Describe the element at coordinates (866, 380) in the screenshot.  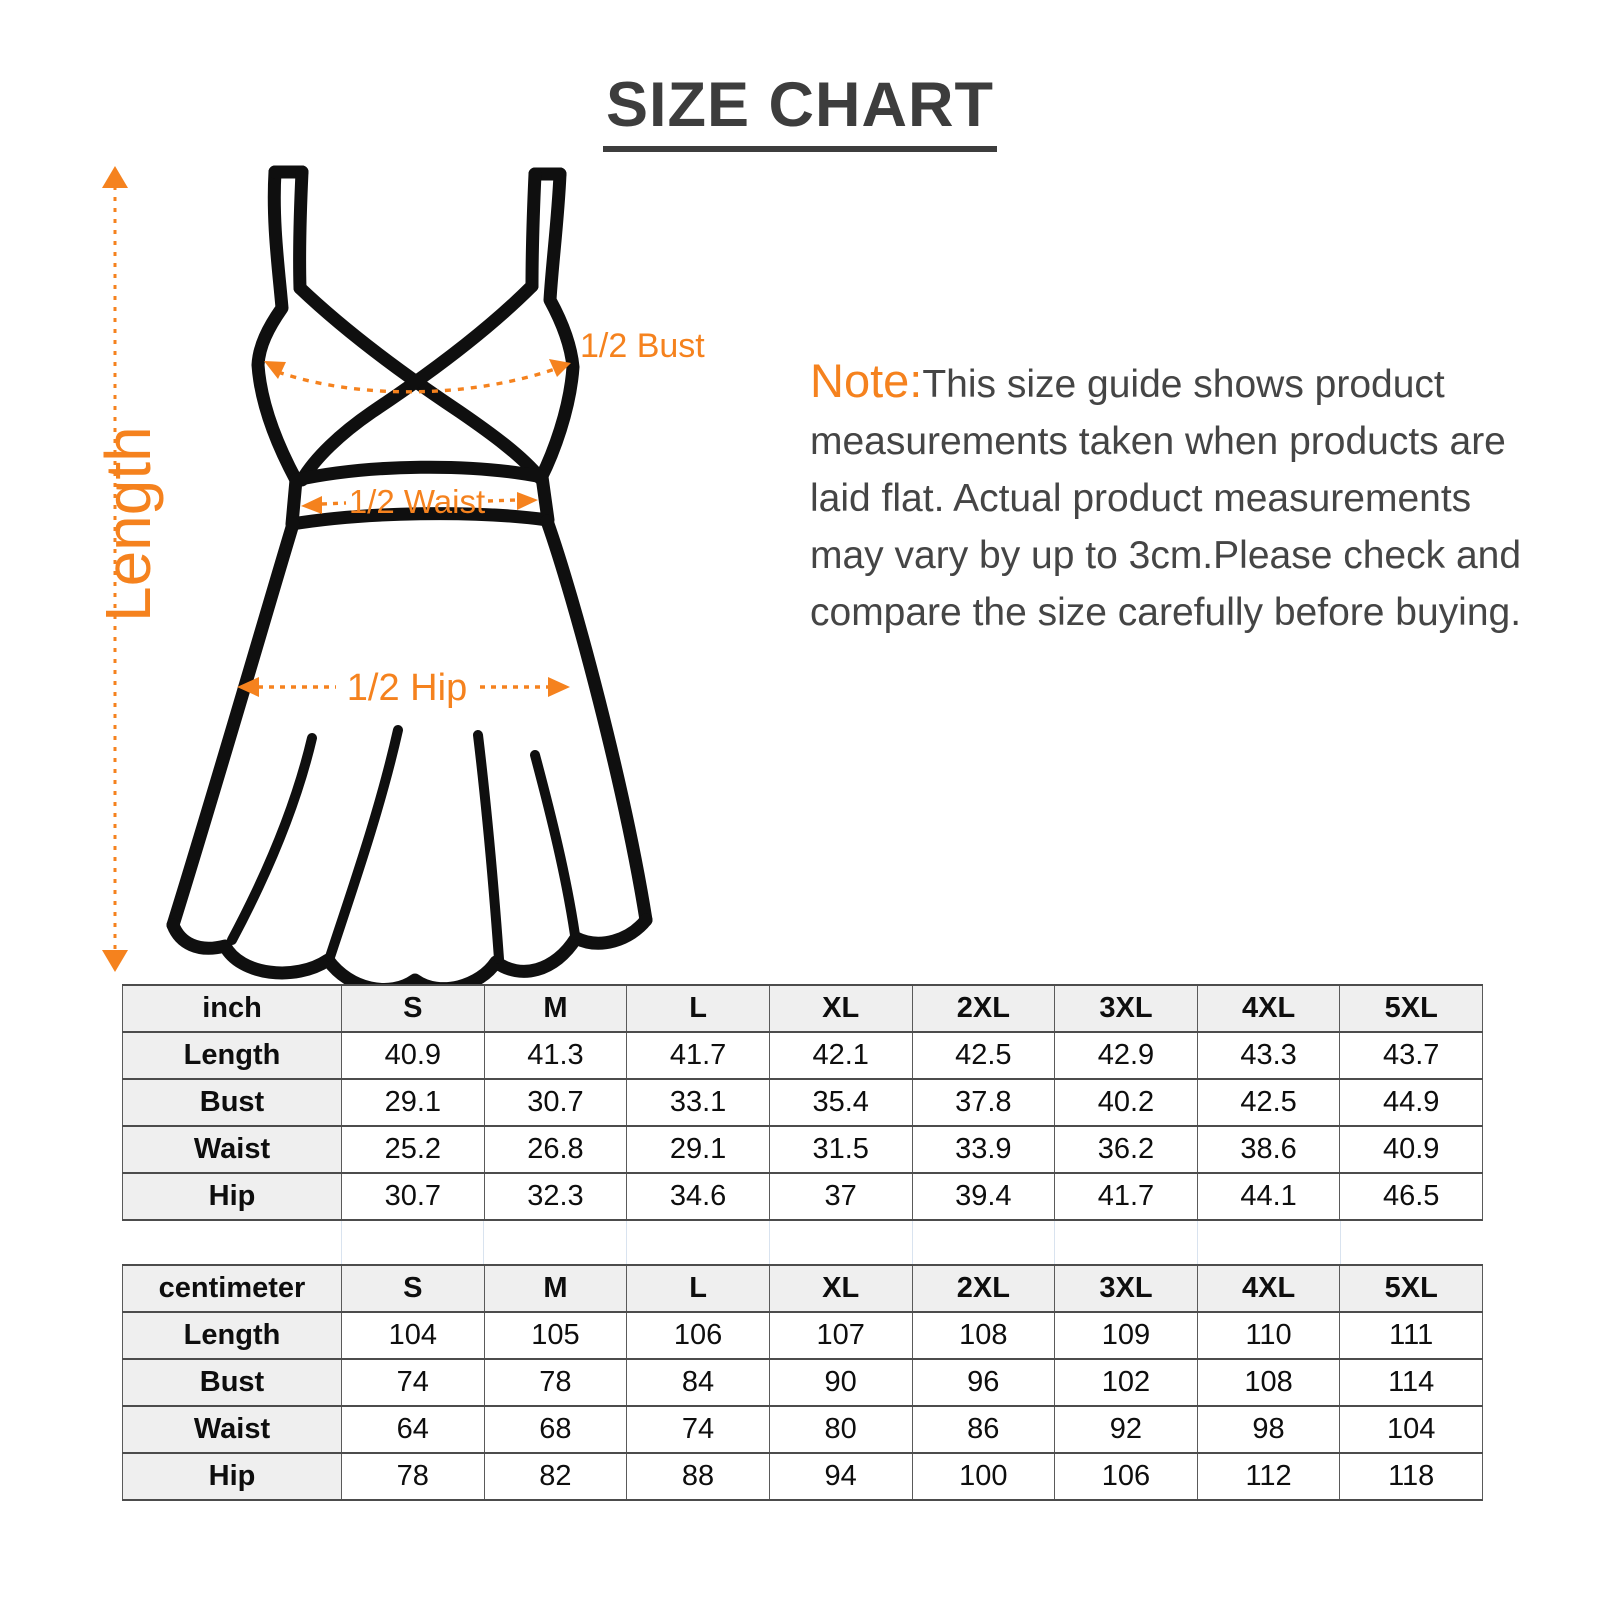
I see `note-prefix: Note:` at that location.